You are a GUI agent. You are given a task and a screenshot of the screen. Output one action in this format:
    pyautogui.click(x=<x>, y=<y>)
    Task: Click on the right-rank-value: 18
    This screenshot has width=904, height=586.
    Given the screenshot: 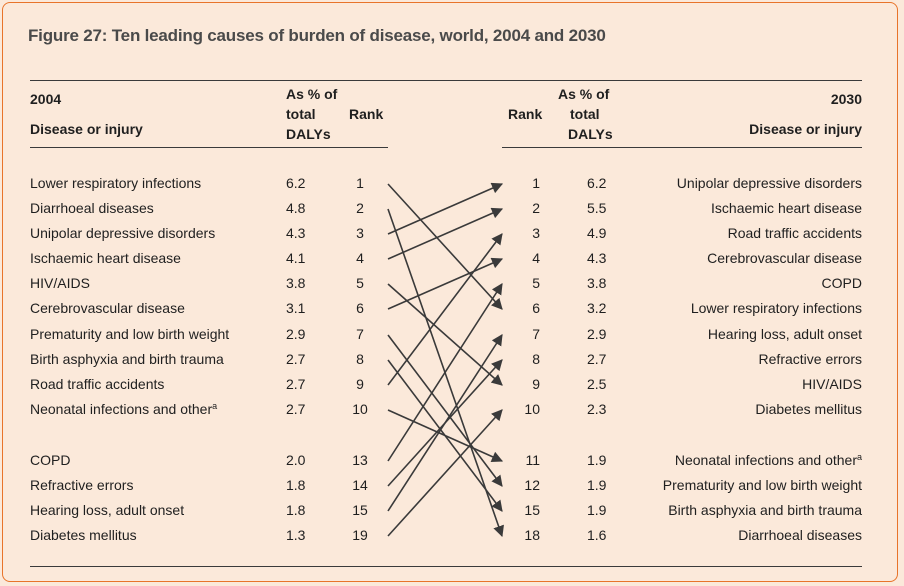 What is the action you would take?
    pyautogui.click(x=532, y=535)
    